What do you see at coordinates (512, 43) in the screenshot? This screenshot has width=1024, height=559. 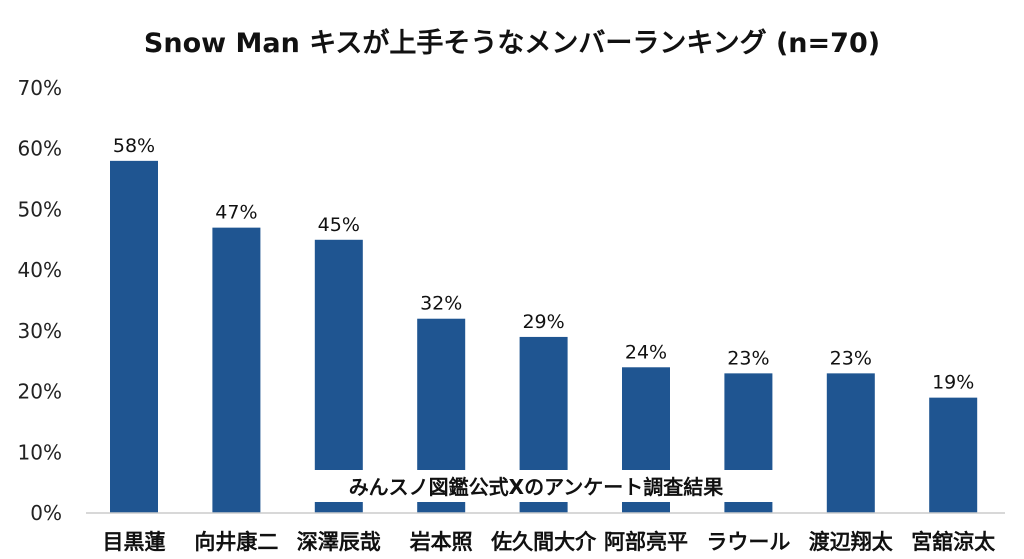 I see `chart-title: Snow Man キスが上手そうなメンバーランキング (n=70)` at bounding box center [512, 43].